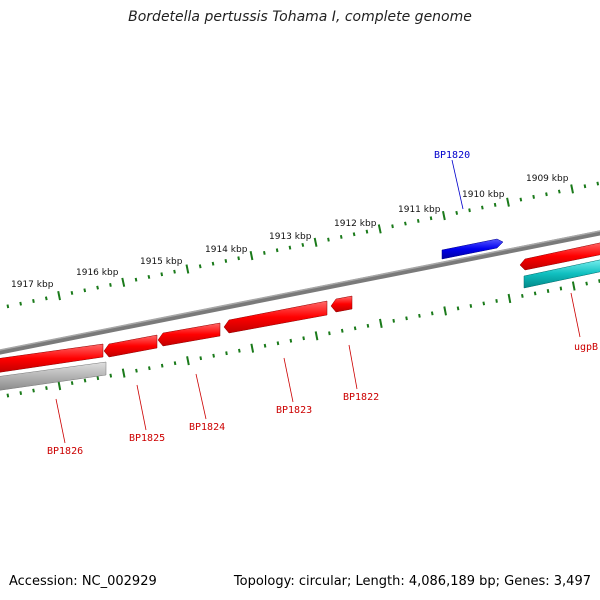  What do you see at coordinates (586, 347) in the screenshot?
I see `gene-label-ugpb: ugpB` at bounding box center [586, 347].